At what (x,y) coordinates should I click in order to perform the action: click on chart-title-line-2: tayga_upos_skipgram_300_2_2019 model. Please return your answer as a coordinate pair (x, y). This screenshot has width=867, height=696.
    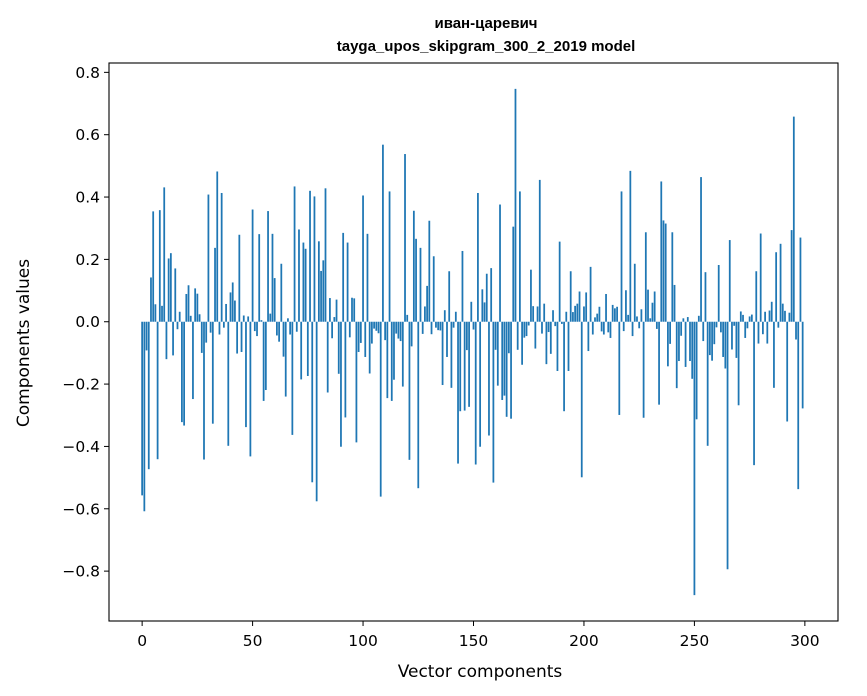
    Looking at the image, I should click on (486, 46).